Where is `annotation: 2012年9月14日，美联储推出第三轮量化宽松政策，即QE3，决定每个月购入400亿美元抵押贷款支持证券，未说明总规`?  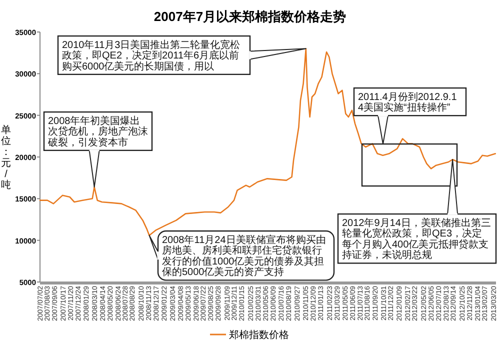 annotation: 2012年9月14日，美联储推出第三轮量化宽松政策，即QE3，决定每个月购入400亿美元抵押贷款支持证券，未说明总规 is located at coordinates (416, 239).